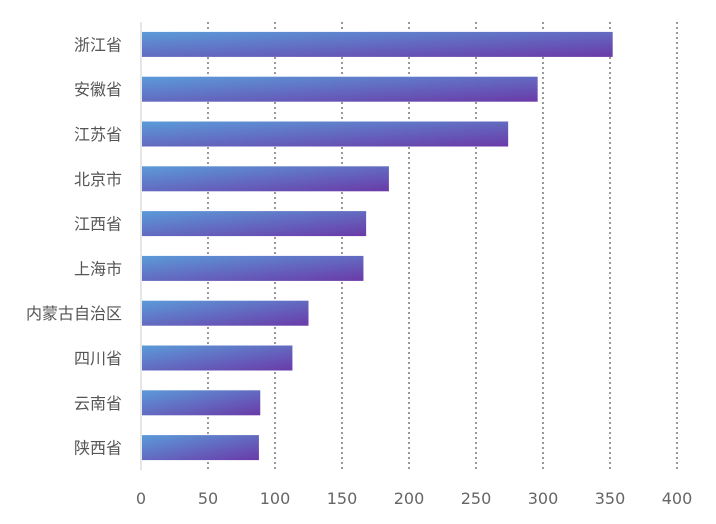 This screenshot has width=716, height=524. Describe the element at coordinates (409, 498) in the screenshot. I see `x-tick-label: 200` at that location.